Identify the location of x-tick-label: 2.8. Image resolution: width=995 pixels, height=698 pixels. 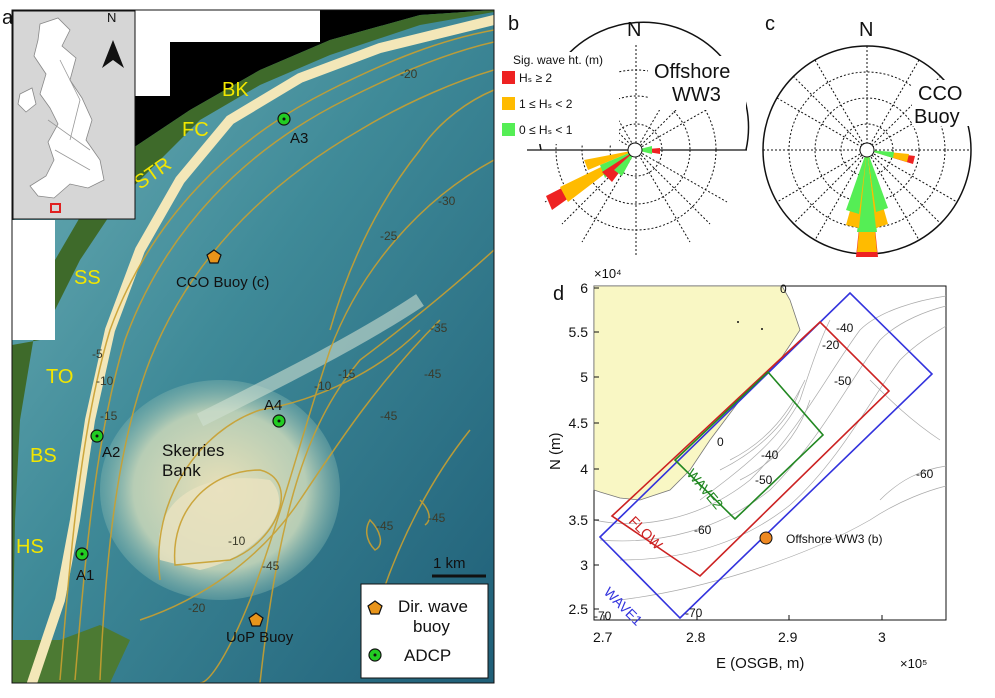
(696, 637).